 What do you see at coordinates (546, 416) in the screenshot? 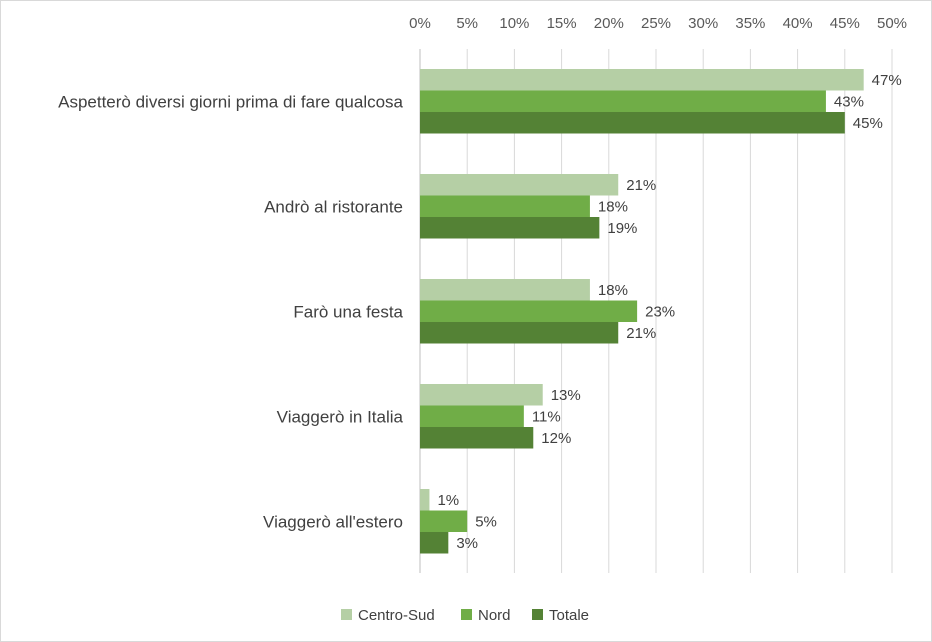
I see `data-label: 11%` at bounding box center [546, 416].